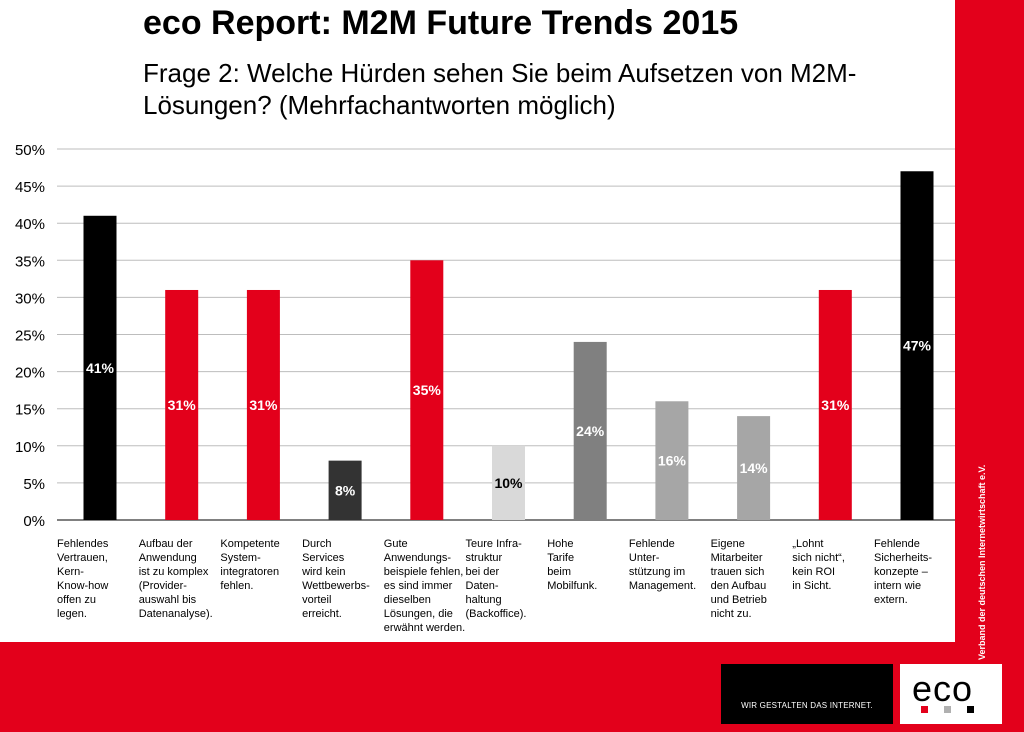  I want to click on bar-data-label: 10%, so click(508, 483).